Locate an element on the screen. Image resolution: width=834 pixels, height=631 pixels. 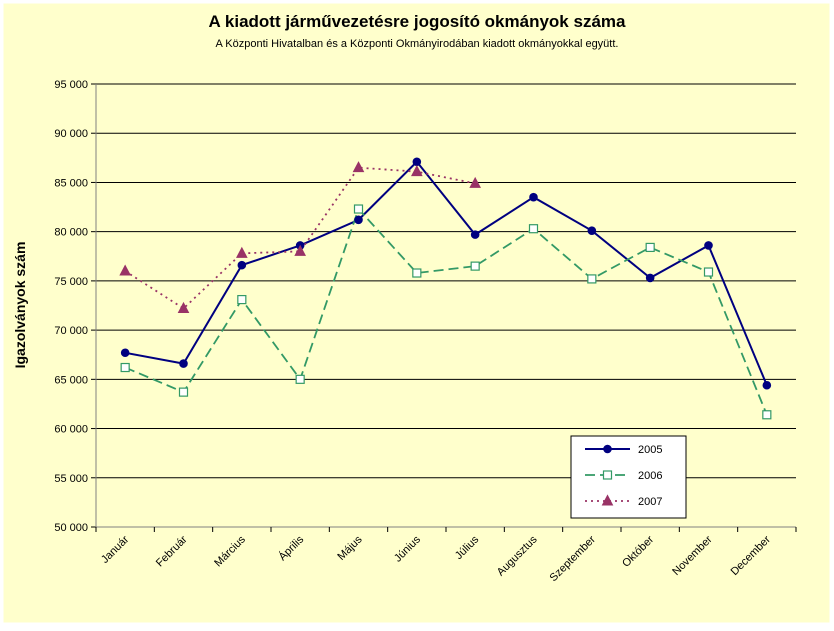
y-tick-label: 70 000 is located at coordinates (71, 331).